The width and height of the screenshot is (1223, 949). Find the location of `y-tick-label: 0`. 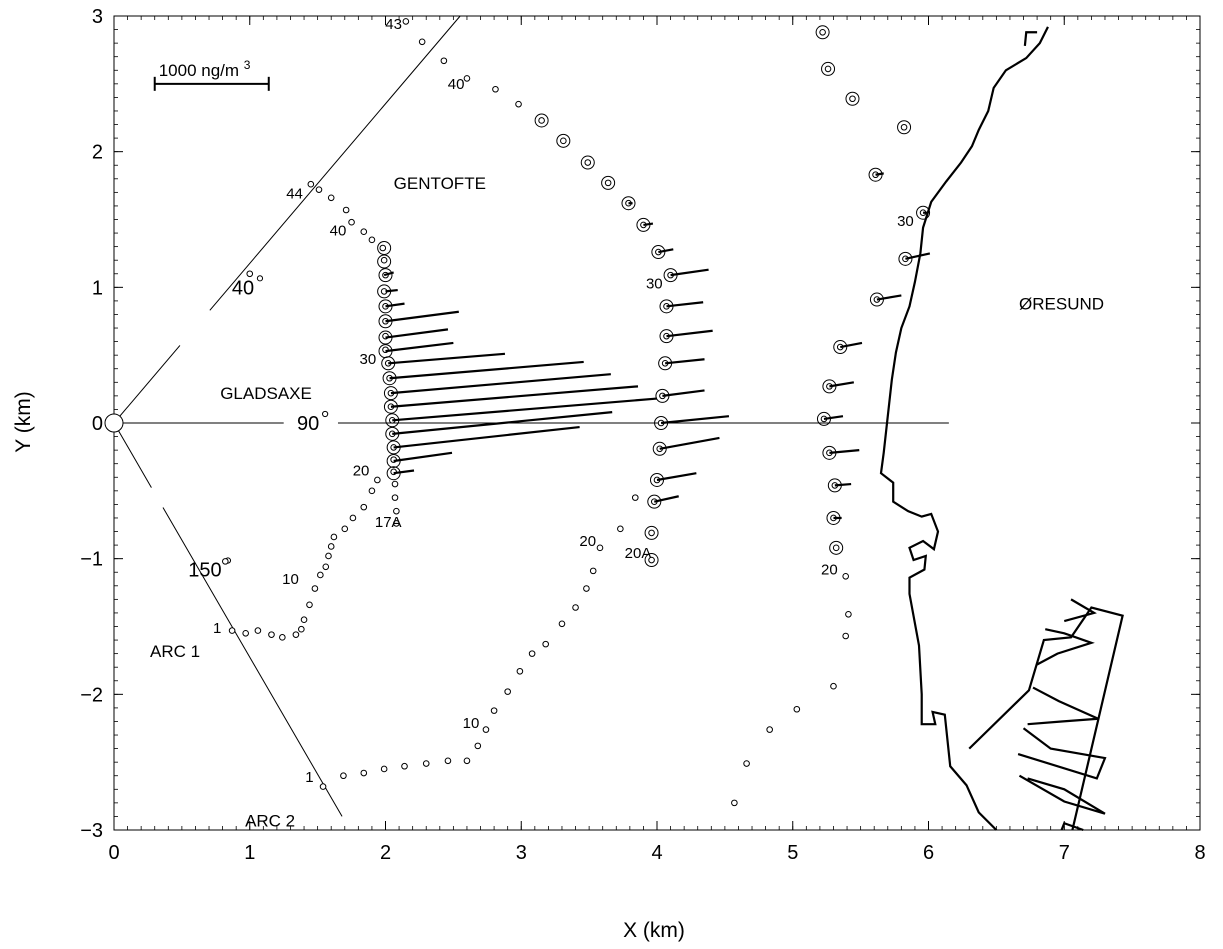

y-tick-label: 0 is located at coordinates (97, 424).